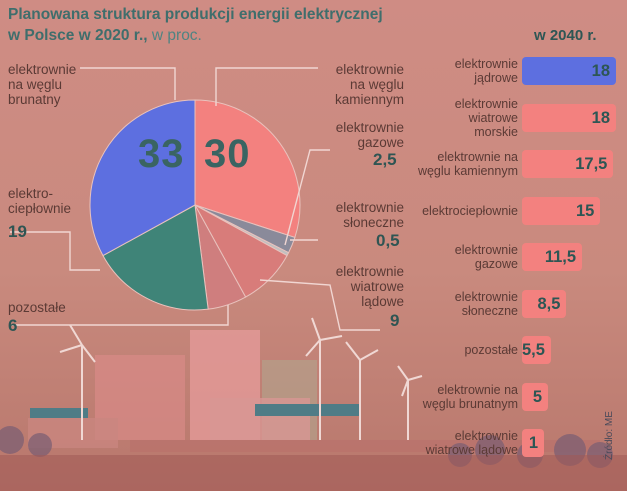  Describe the element at coordinates (544, 303) in the screenshot. I see `bar-5: 8,5` at that location.